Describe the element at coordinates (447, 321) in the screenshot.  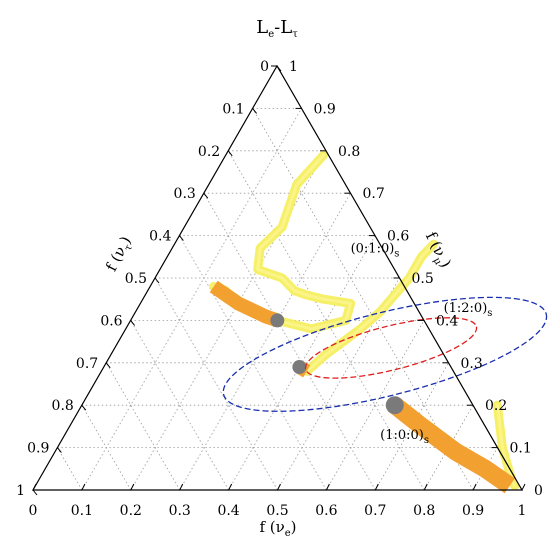
I see `tick-label-fmu: 0.4` at that location.